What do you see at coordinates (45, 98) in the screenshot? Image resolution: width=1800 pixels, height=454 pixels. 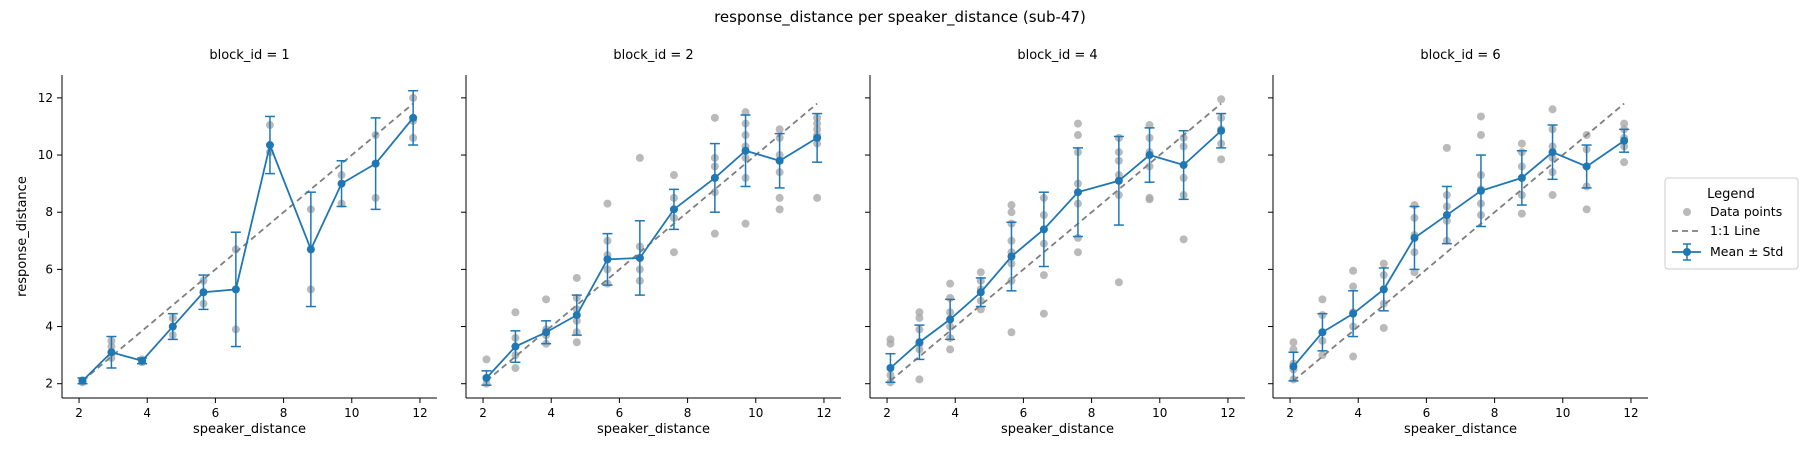 I see `y-tick-label: 12` at bounding box center [45, 98].